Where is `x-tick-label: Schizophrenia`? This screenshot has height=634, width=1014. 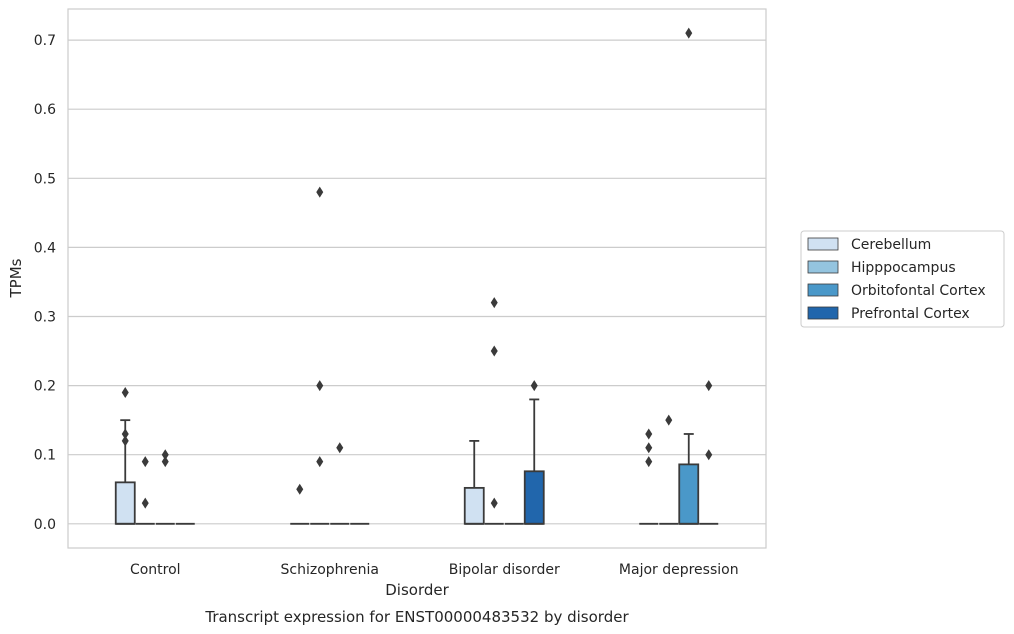
x-tick-label: Schizophrenia is located at coordinates (330, 570).